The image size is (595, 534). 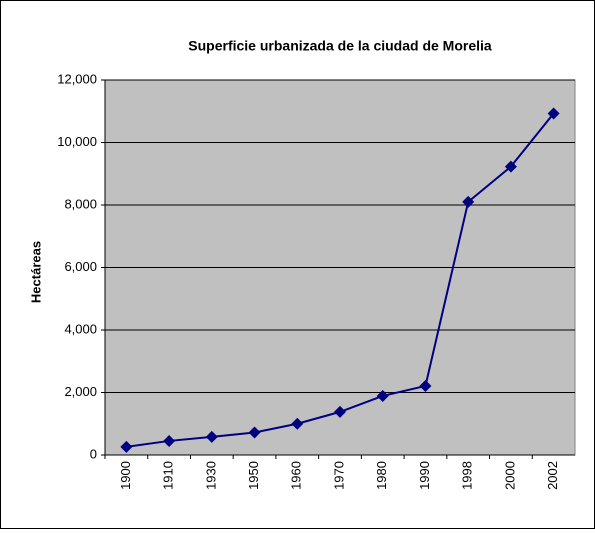 What do you see at coordinates (77, 78) in the screenshot?
I see `y-tick-label: 12,000` at bounding box center [77, 78].